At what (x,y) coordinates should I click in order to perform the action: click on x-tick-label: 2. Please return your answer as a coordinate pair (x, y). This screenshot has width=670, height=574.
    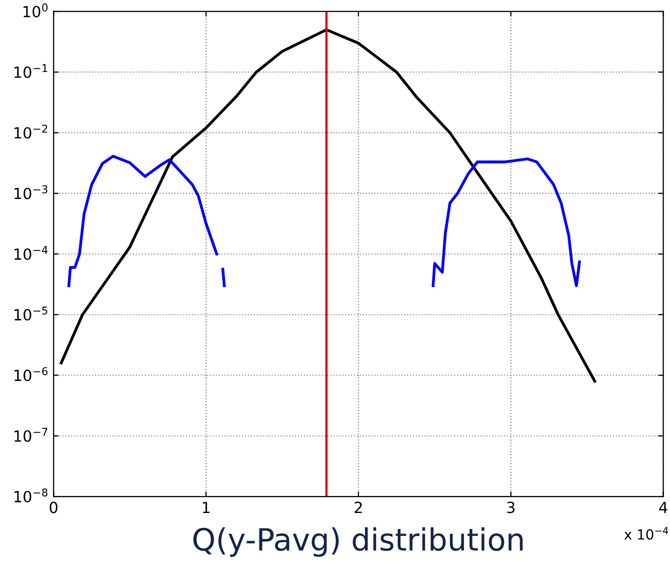
    Looking at the image, I should click on (358, 507).